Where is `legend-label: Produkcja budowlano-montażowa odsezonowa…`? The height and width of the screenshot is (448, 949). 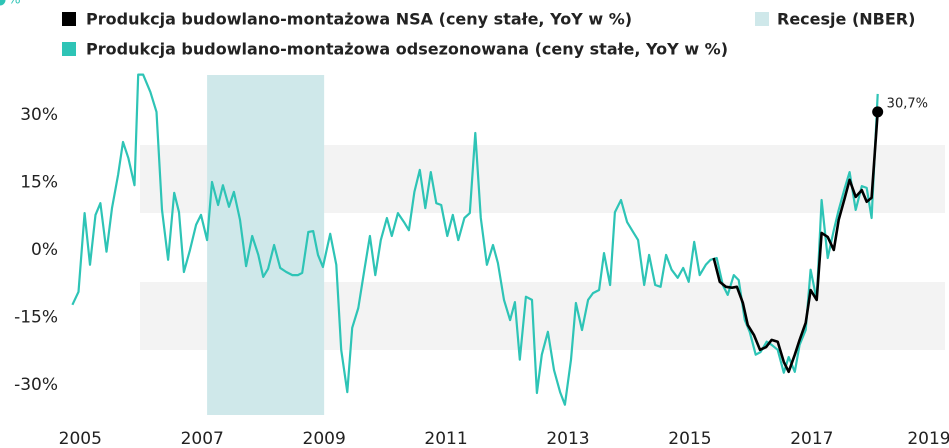 legend-label: Produkcja budowlano-montażowa odsezonowa… is located at coordinates (407, 49).